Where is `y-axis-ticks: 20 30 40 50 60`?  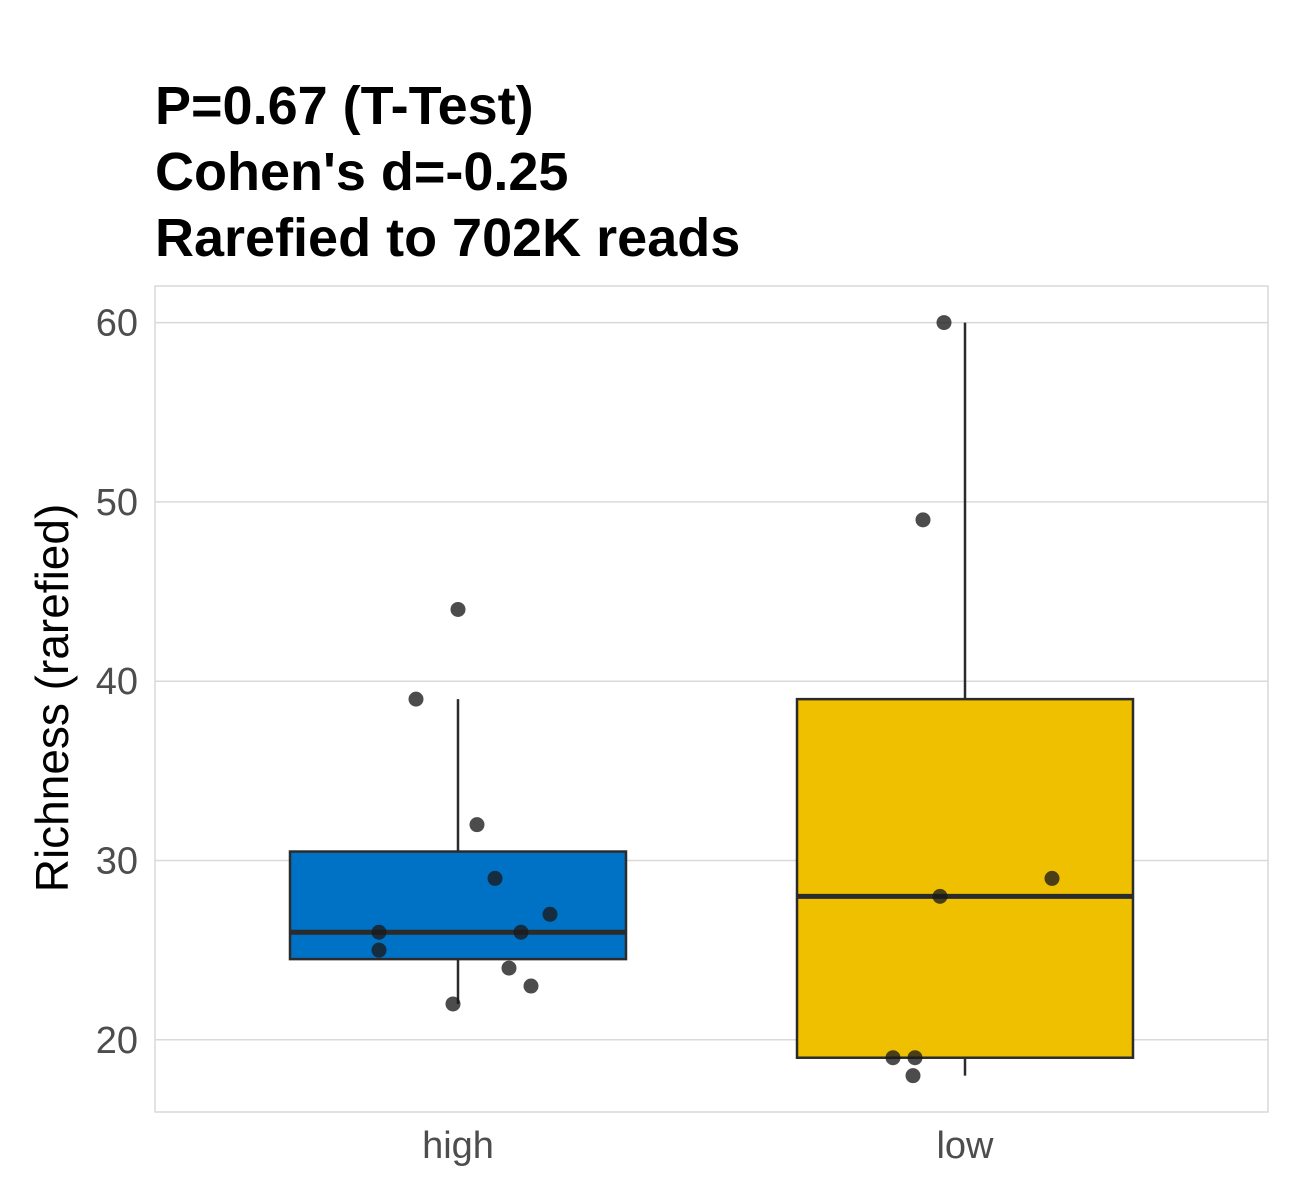
y-axis-ticks: 20 30 40 50 60 is located at coordinates (117, 682).